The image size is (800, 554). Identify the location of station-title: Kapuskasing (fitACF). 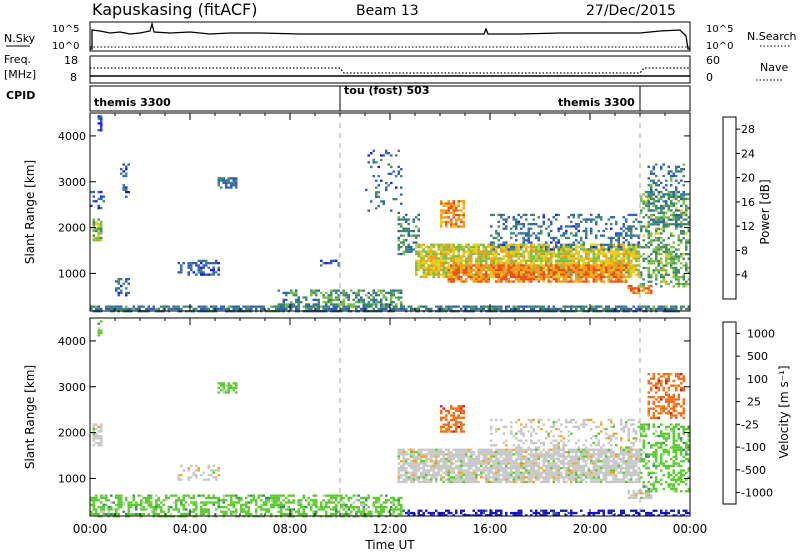
(174, 9).